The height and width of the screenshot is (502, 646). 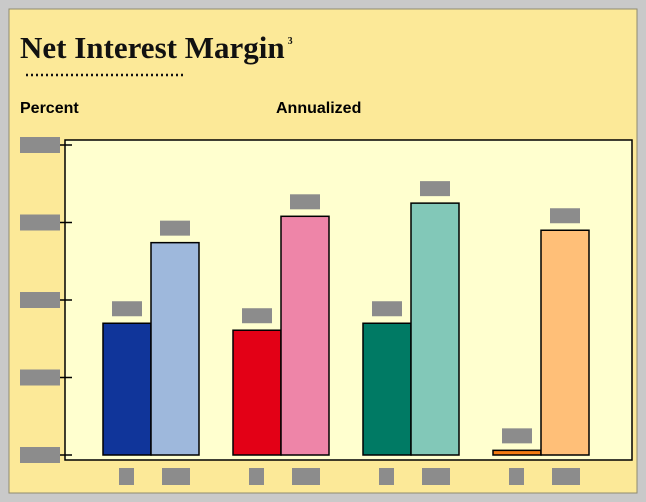 What do you see at coordinates (318, 108) in the screenshot?
I see `subtitle: Annualized` at bounding box center [318, 108].